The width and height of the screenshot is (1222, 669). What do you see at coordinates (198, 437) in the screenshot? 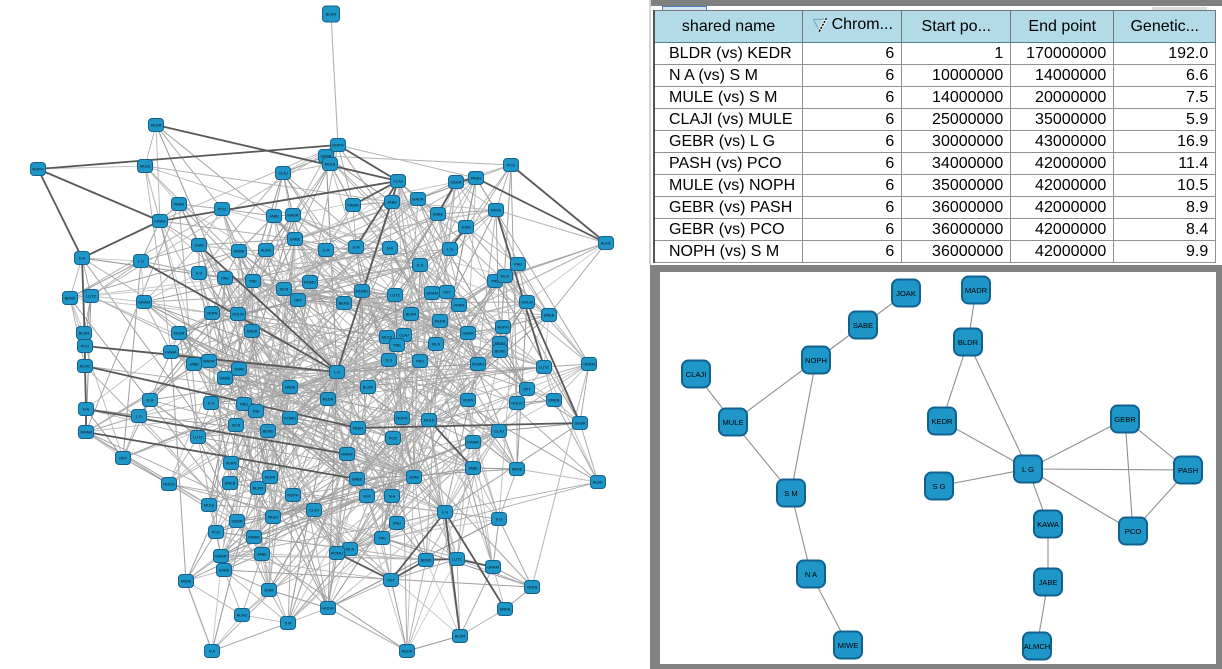
I see `svg-text: LUTZ` at bounding box center [198, 437].